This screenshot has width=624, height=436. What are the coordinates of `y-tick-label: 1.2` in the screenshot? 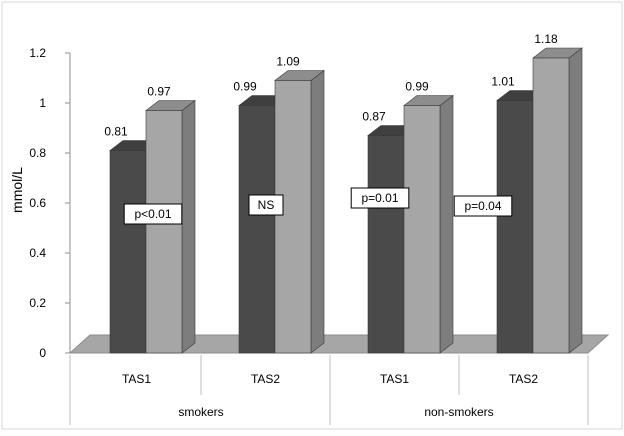 It's located at (37, 53).